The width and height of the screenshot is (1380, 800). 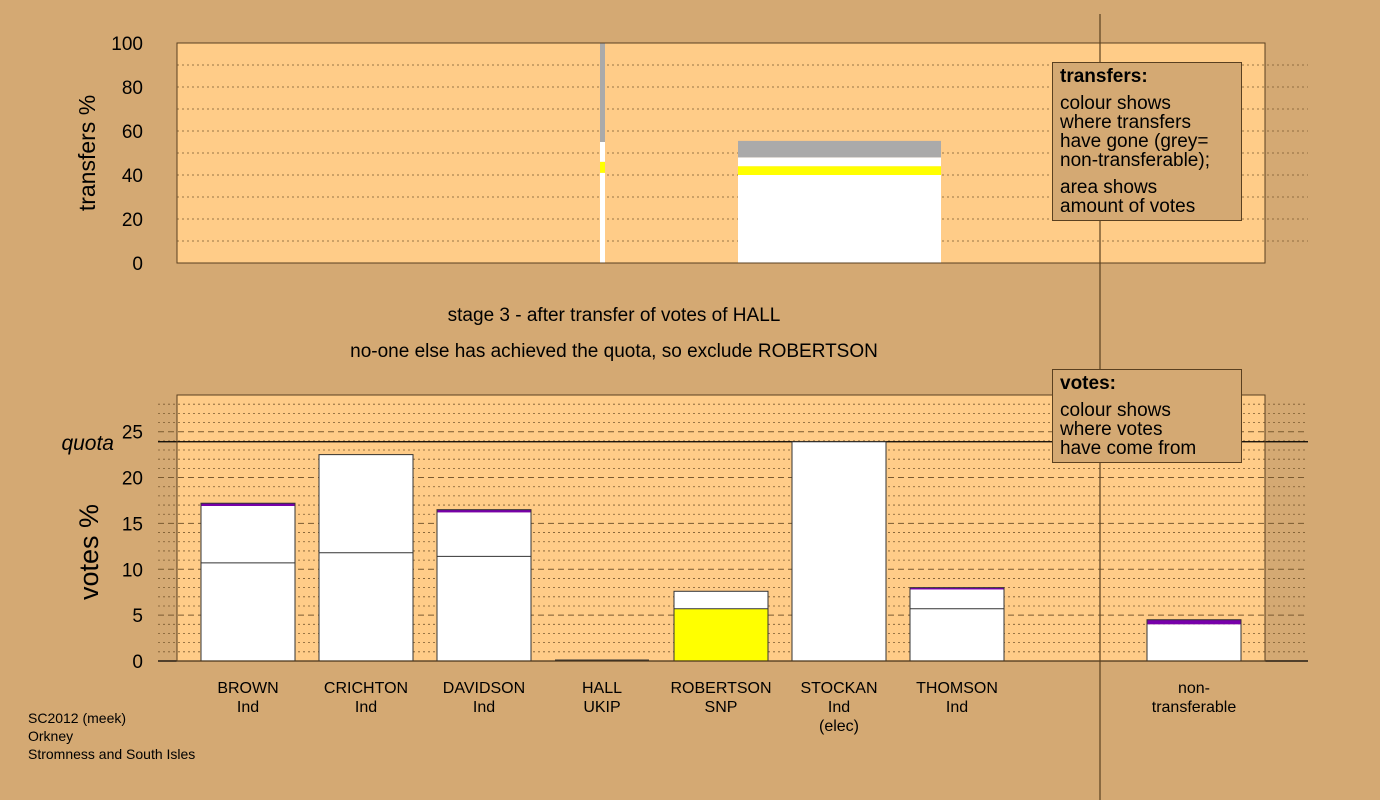 What do you see at coordinates (248, 698) in the screenshot?
I see `candidate-label-brown: BROWN Ind` at bounding box center [248, 698].